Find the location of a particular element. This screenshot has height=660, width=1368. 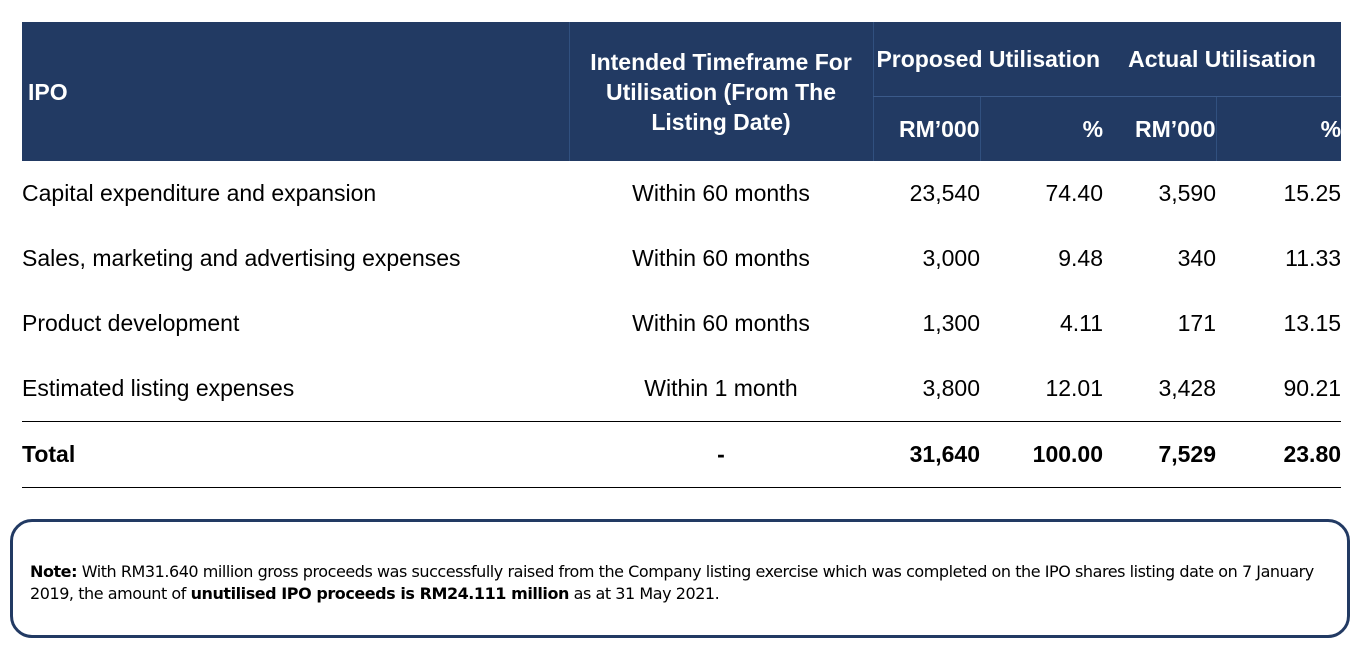

header-actual-rm: RM’000 is located at coordinates (1160, 128).